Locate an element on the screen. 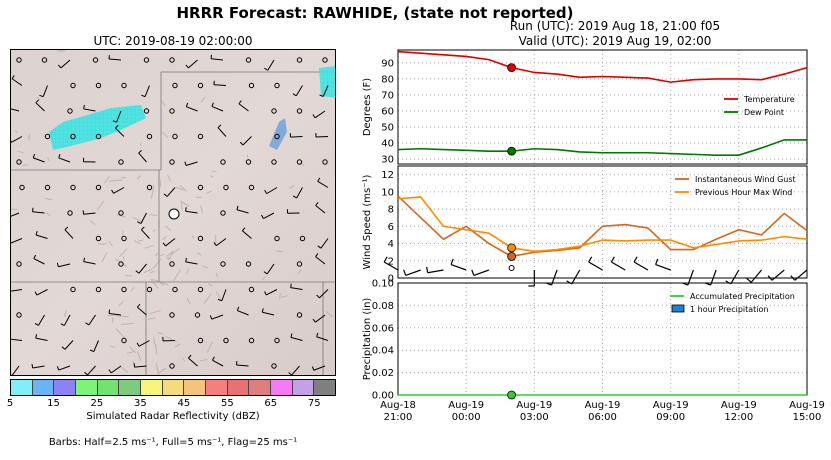  run-time-title: Run (UTC): 2019 Aug 18, 21:00 f05 is located at coordinates (615, 26).